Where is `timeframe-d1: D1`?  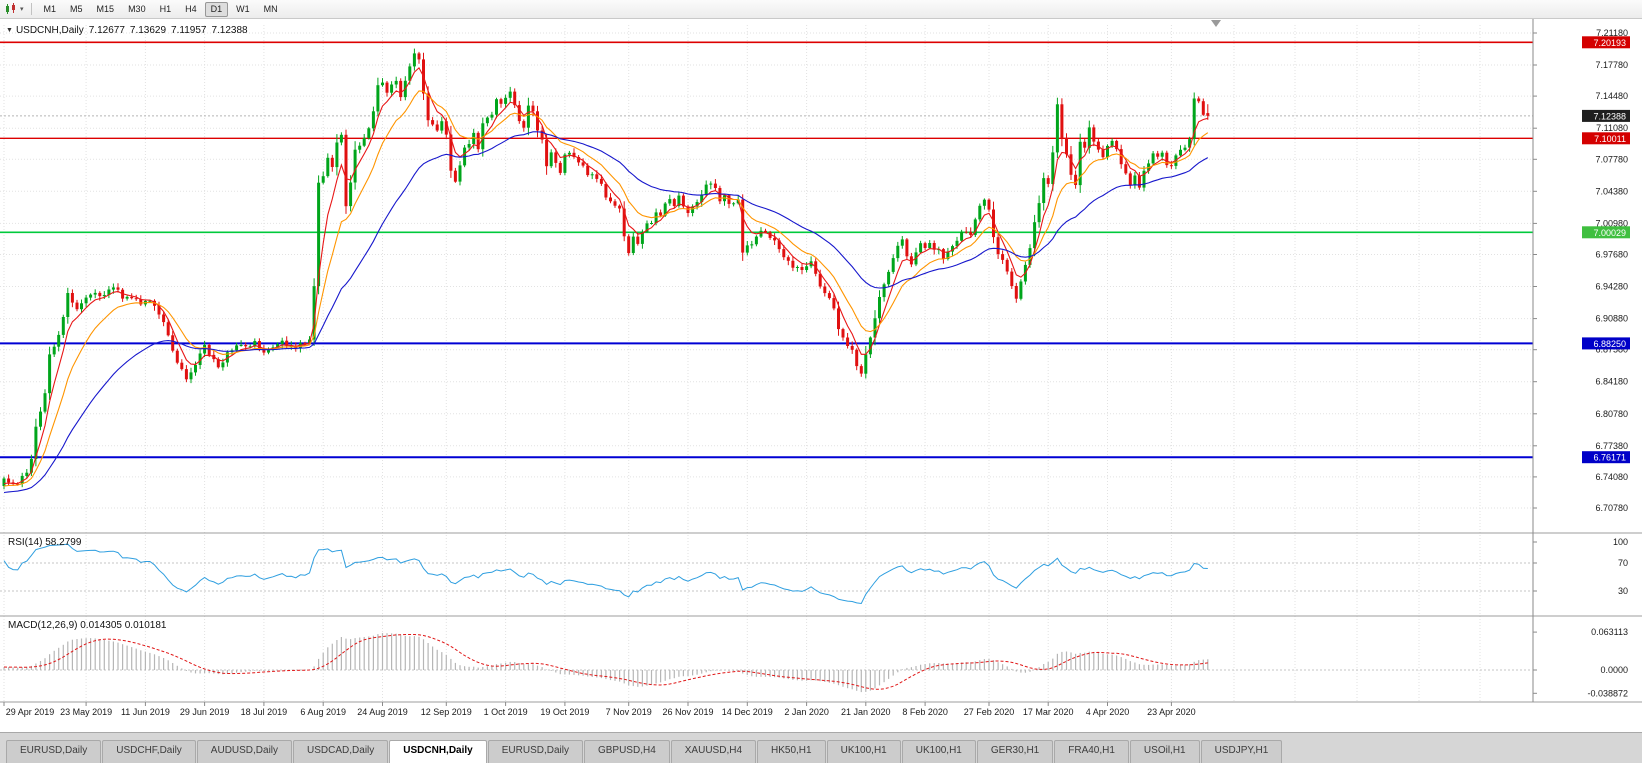
timeframe-d1: D1 is located at coordinates (216, 9).